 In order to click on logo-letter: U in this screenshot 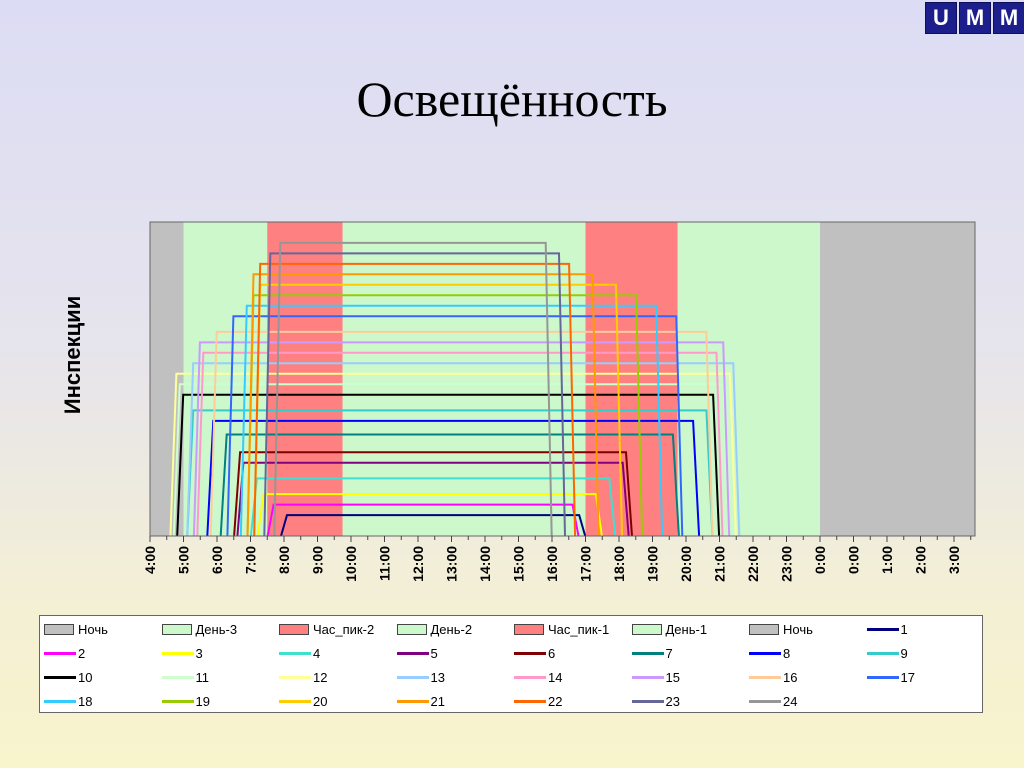, I will do `click(941, 18)`.